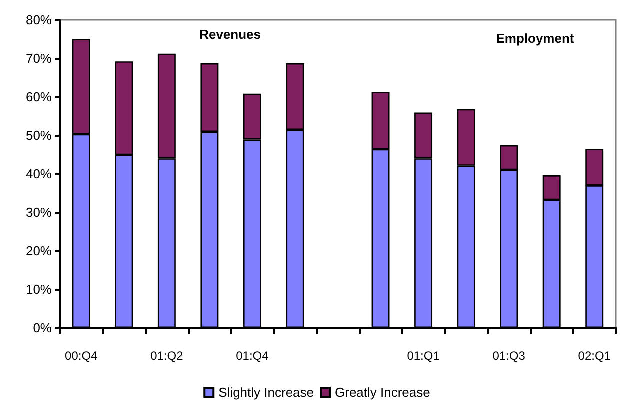 Image resolution: width=634 pixels, height=412 pixels. Describe the element at coordinates (253, 356) in the screenshot. I see `x-tick-label: 01:Q4` at that location.